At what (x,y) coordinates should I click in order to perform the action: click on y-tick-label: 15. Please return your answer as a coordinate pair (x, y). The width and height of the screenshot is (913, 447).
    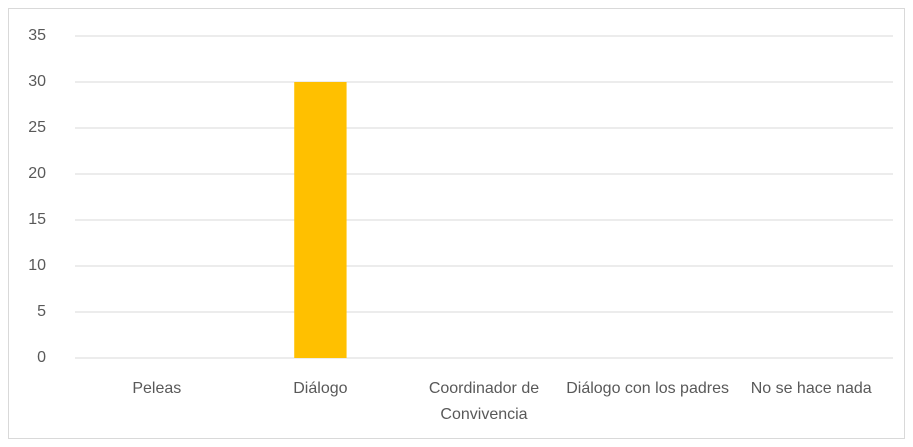
    Looking at the image, I should click on (37, 219).